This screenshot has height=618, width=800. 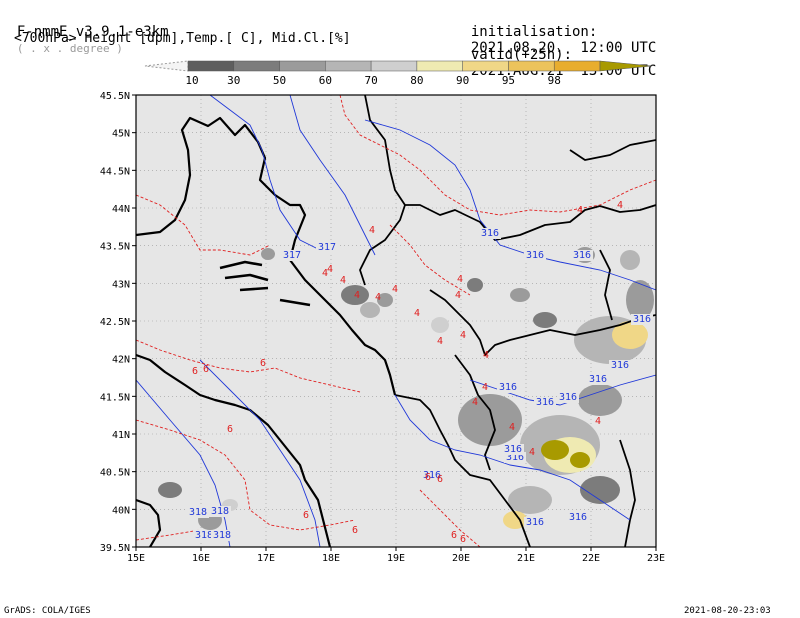 I want to click on border-north, so click(x=510, y=168).